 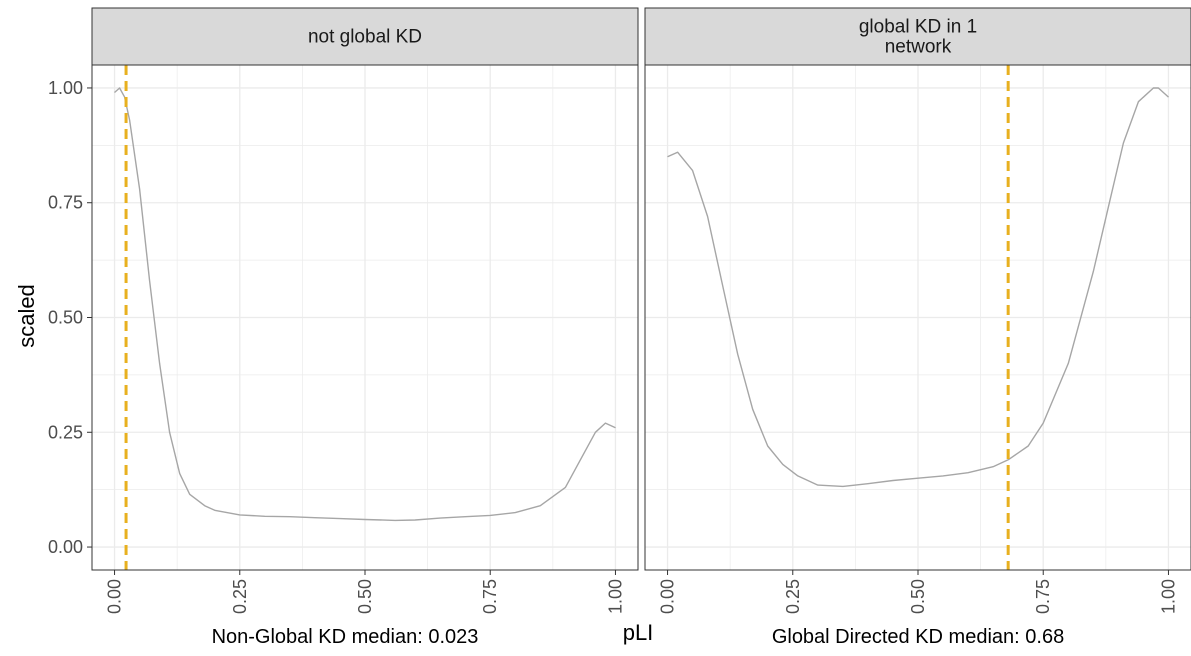 What do you see at coordinates (65, 432) in the screenshot?
I see `y-tick-label: 0.25` at bounding box center [65, 432].